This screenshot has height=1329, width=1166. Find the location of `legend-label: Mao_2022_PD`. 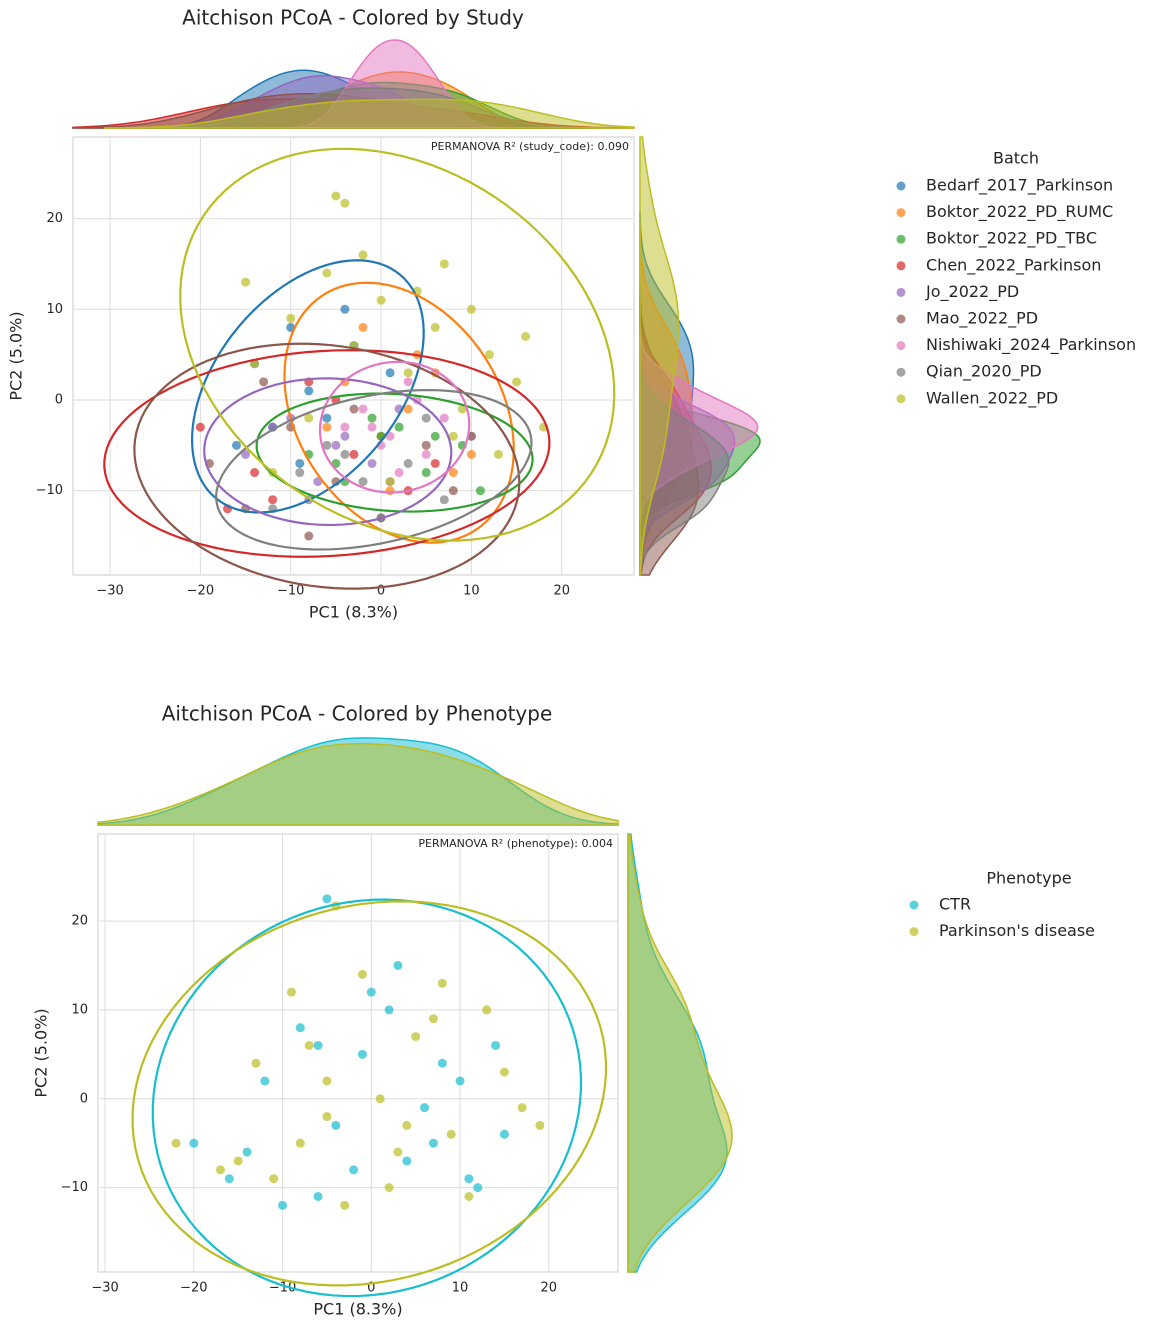

legend-label: Mao_2022_PD is located at coordinates (982, 319).